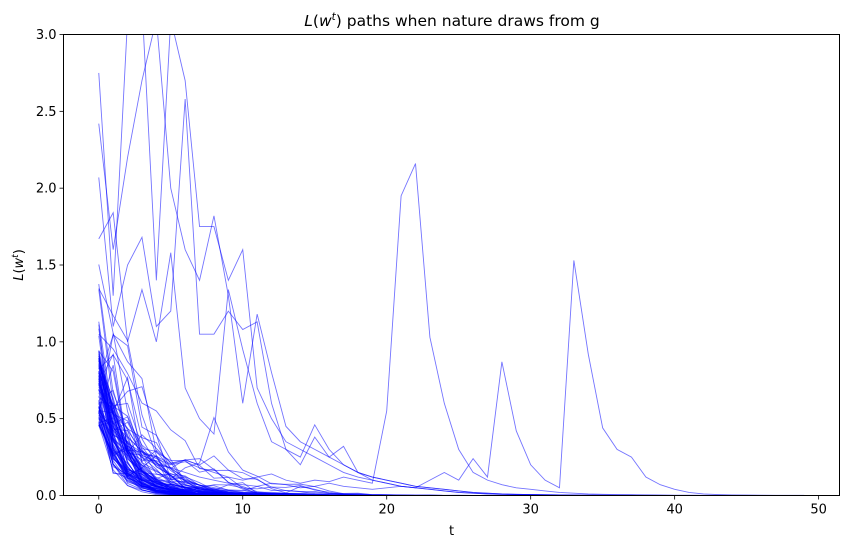 The height and width of the screenshot is (549, 848). What do you see at coordinates (46, 266) in the screenshot?
I see `y-tick-label: 1.5` at bounding box center [46, 266].